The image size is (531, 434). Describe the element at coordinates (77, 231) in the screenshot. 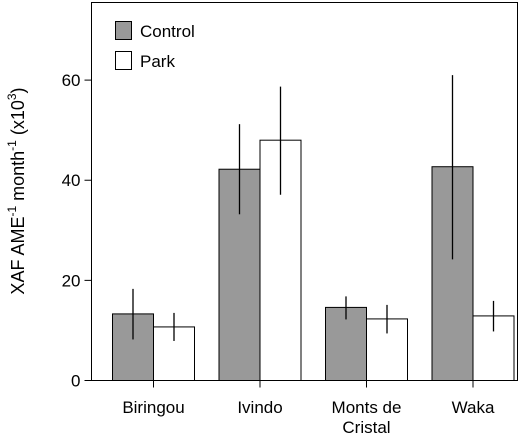

I see `y-axis: 0 20 40 60` at that location.